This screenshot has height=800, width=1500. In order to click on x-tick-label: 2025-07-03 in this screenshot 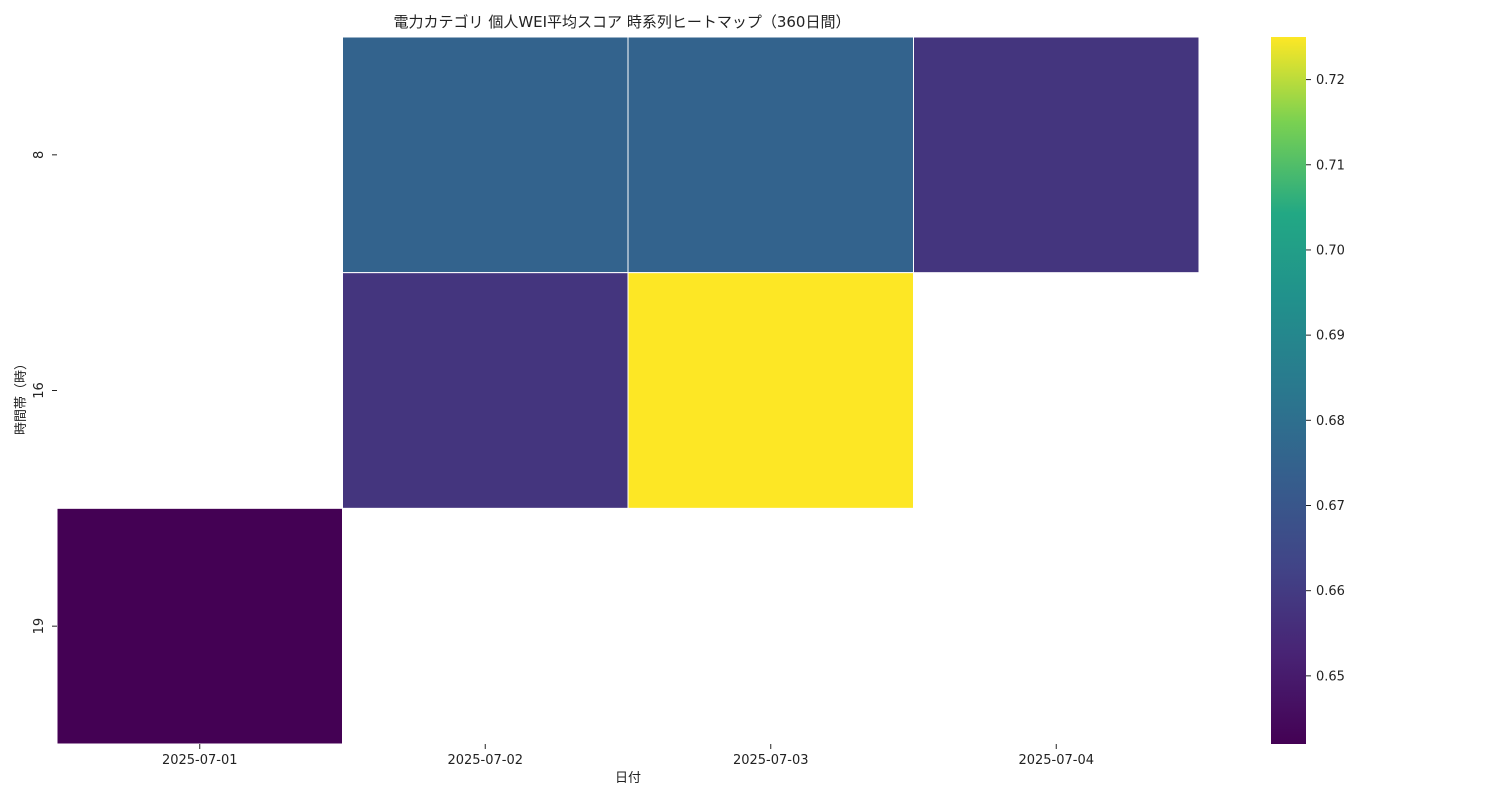, I will do `click(771, 760)`.